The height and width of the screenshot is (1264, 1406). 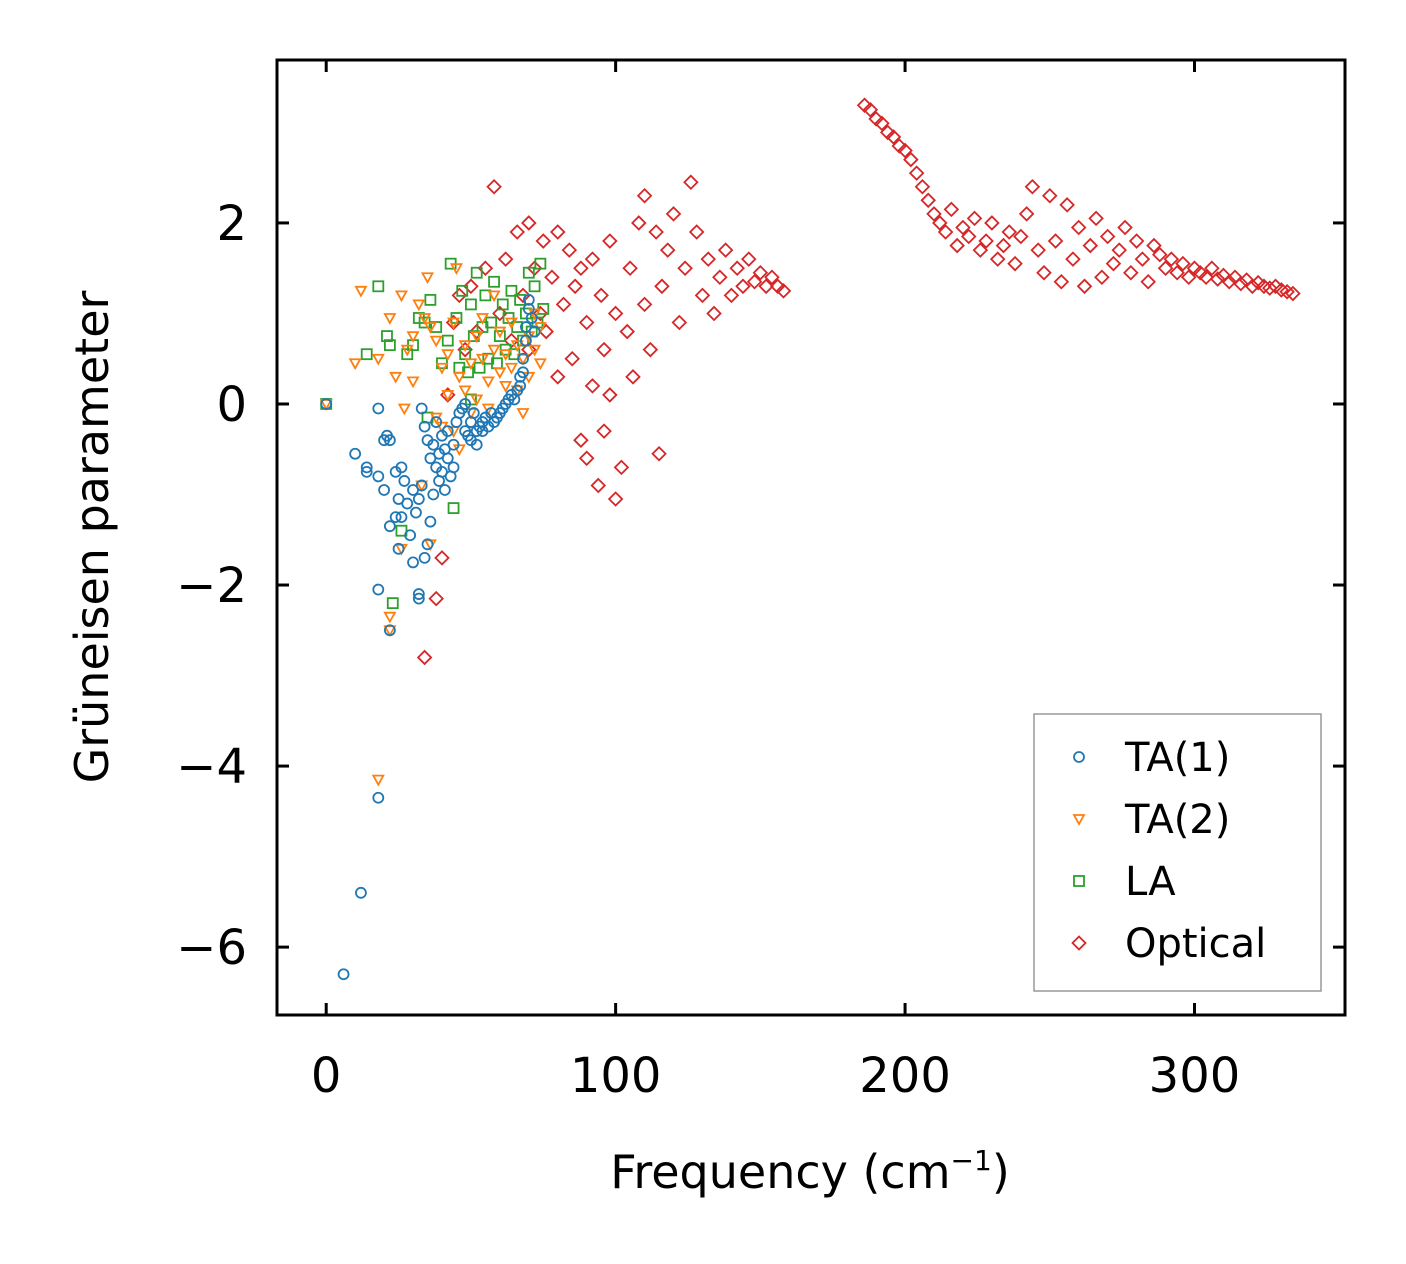 What do you see at coordinates (971, 1160) in the screenshot?
I see `x-axis-label-superscript: −1` at bounding box center [971, 1160].